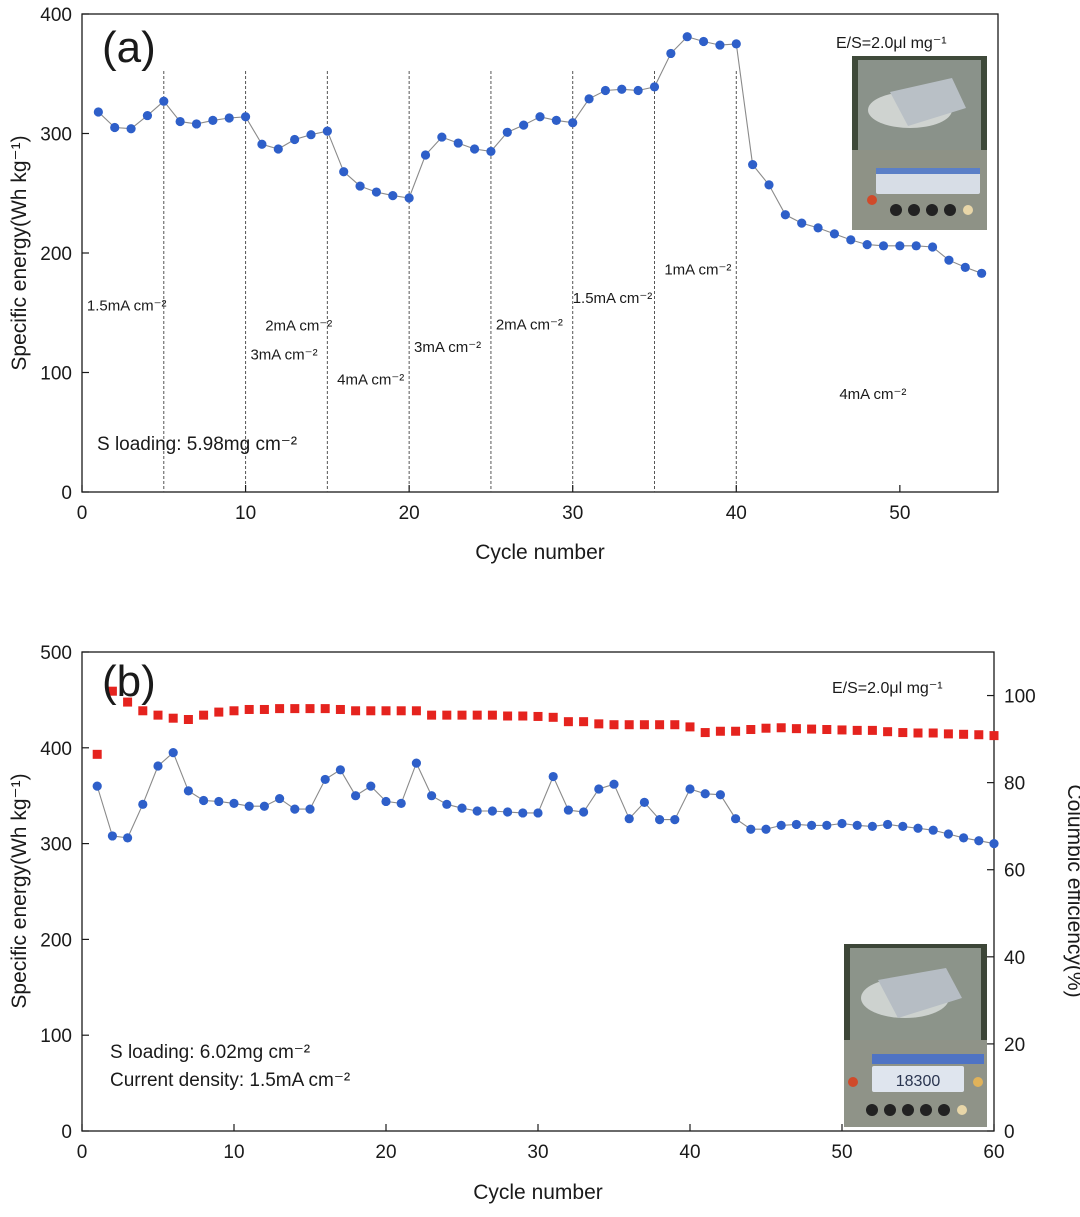 This screenshot has height=1217, width=1080. I want to click on panel-b-y-tick-label: 100, so click(56, 1036).